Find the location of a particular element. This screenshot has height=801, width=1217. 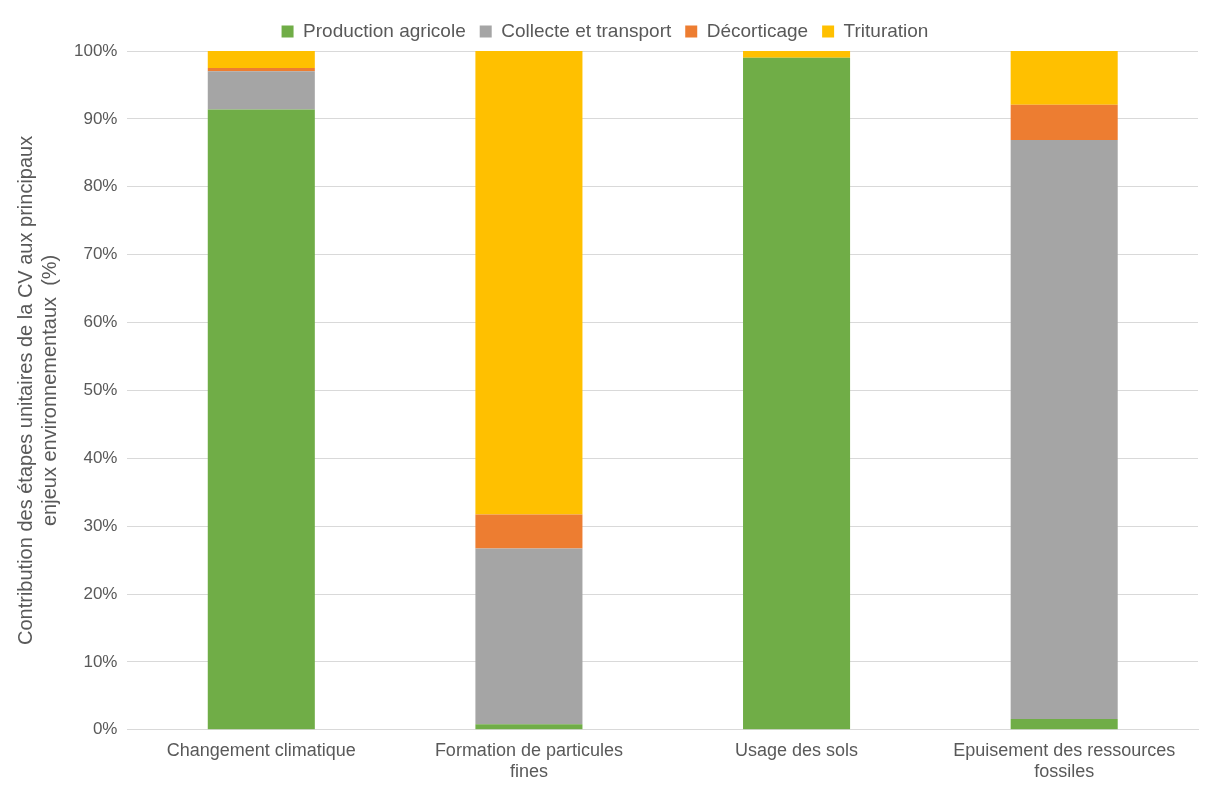

y-axis-title: Contribution des étapes unitaires de la CV aux principaux enjeux environnementaux (%) is located at coordinates (36, 390).